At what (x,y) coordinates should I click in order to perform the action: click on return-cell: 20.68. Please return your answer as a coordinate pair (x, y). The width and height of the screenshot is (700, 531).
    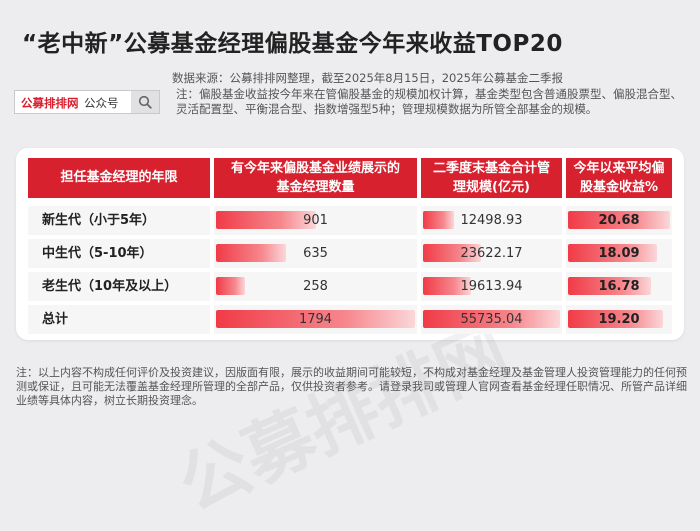
    Looking at the image, I should click on (619, 220).